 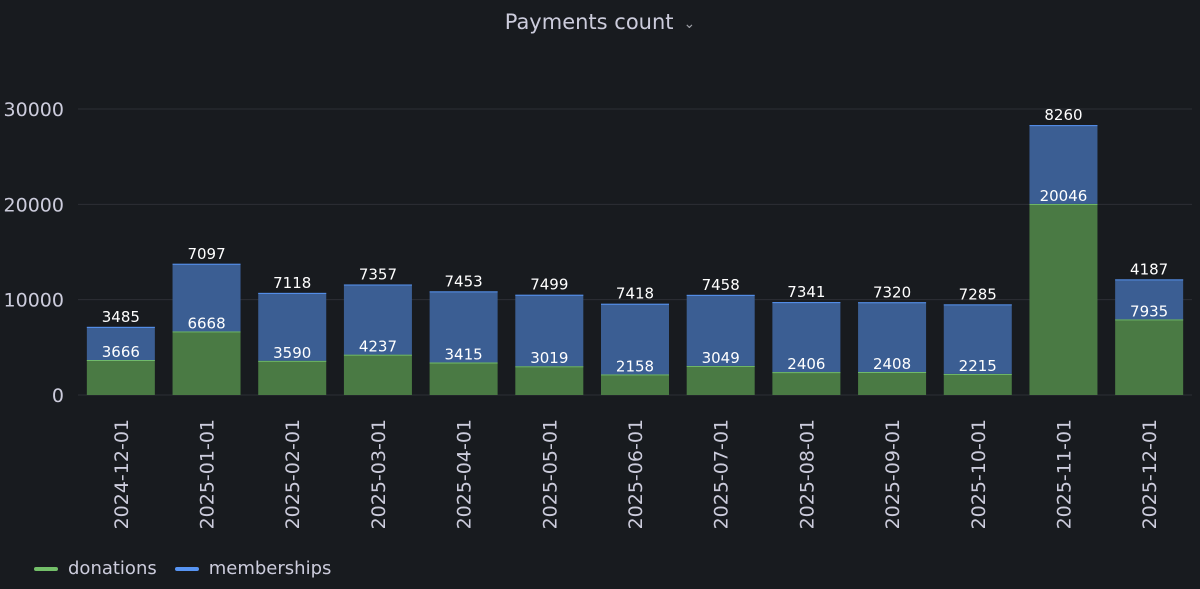 I want to click on data-label-donations: 20046, so click(x=1064, y=196).